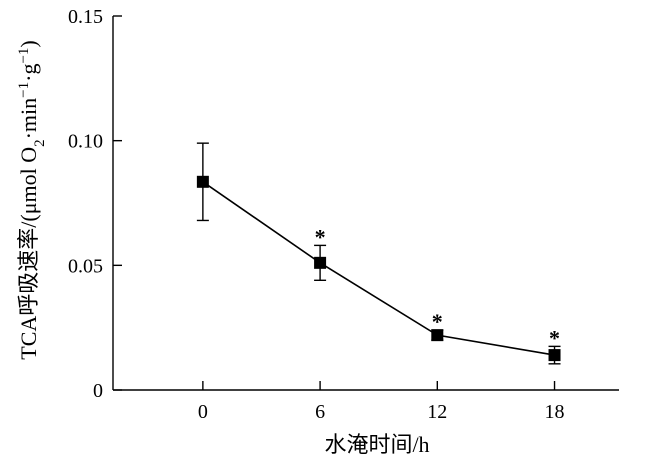 The height and width of the screenshot is (464, 650). Describe the element at coordinates (320, 412) in the screenshot. I see `x-tick-label-1: 6` at that location.